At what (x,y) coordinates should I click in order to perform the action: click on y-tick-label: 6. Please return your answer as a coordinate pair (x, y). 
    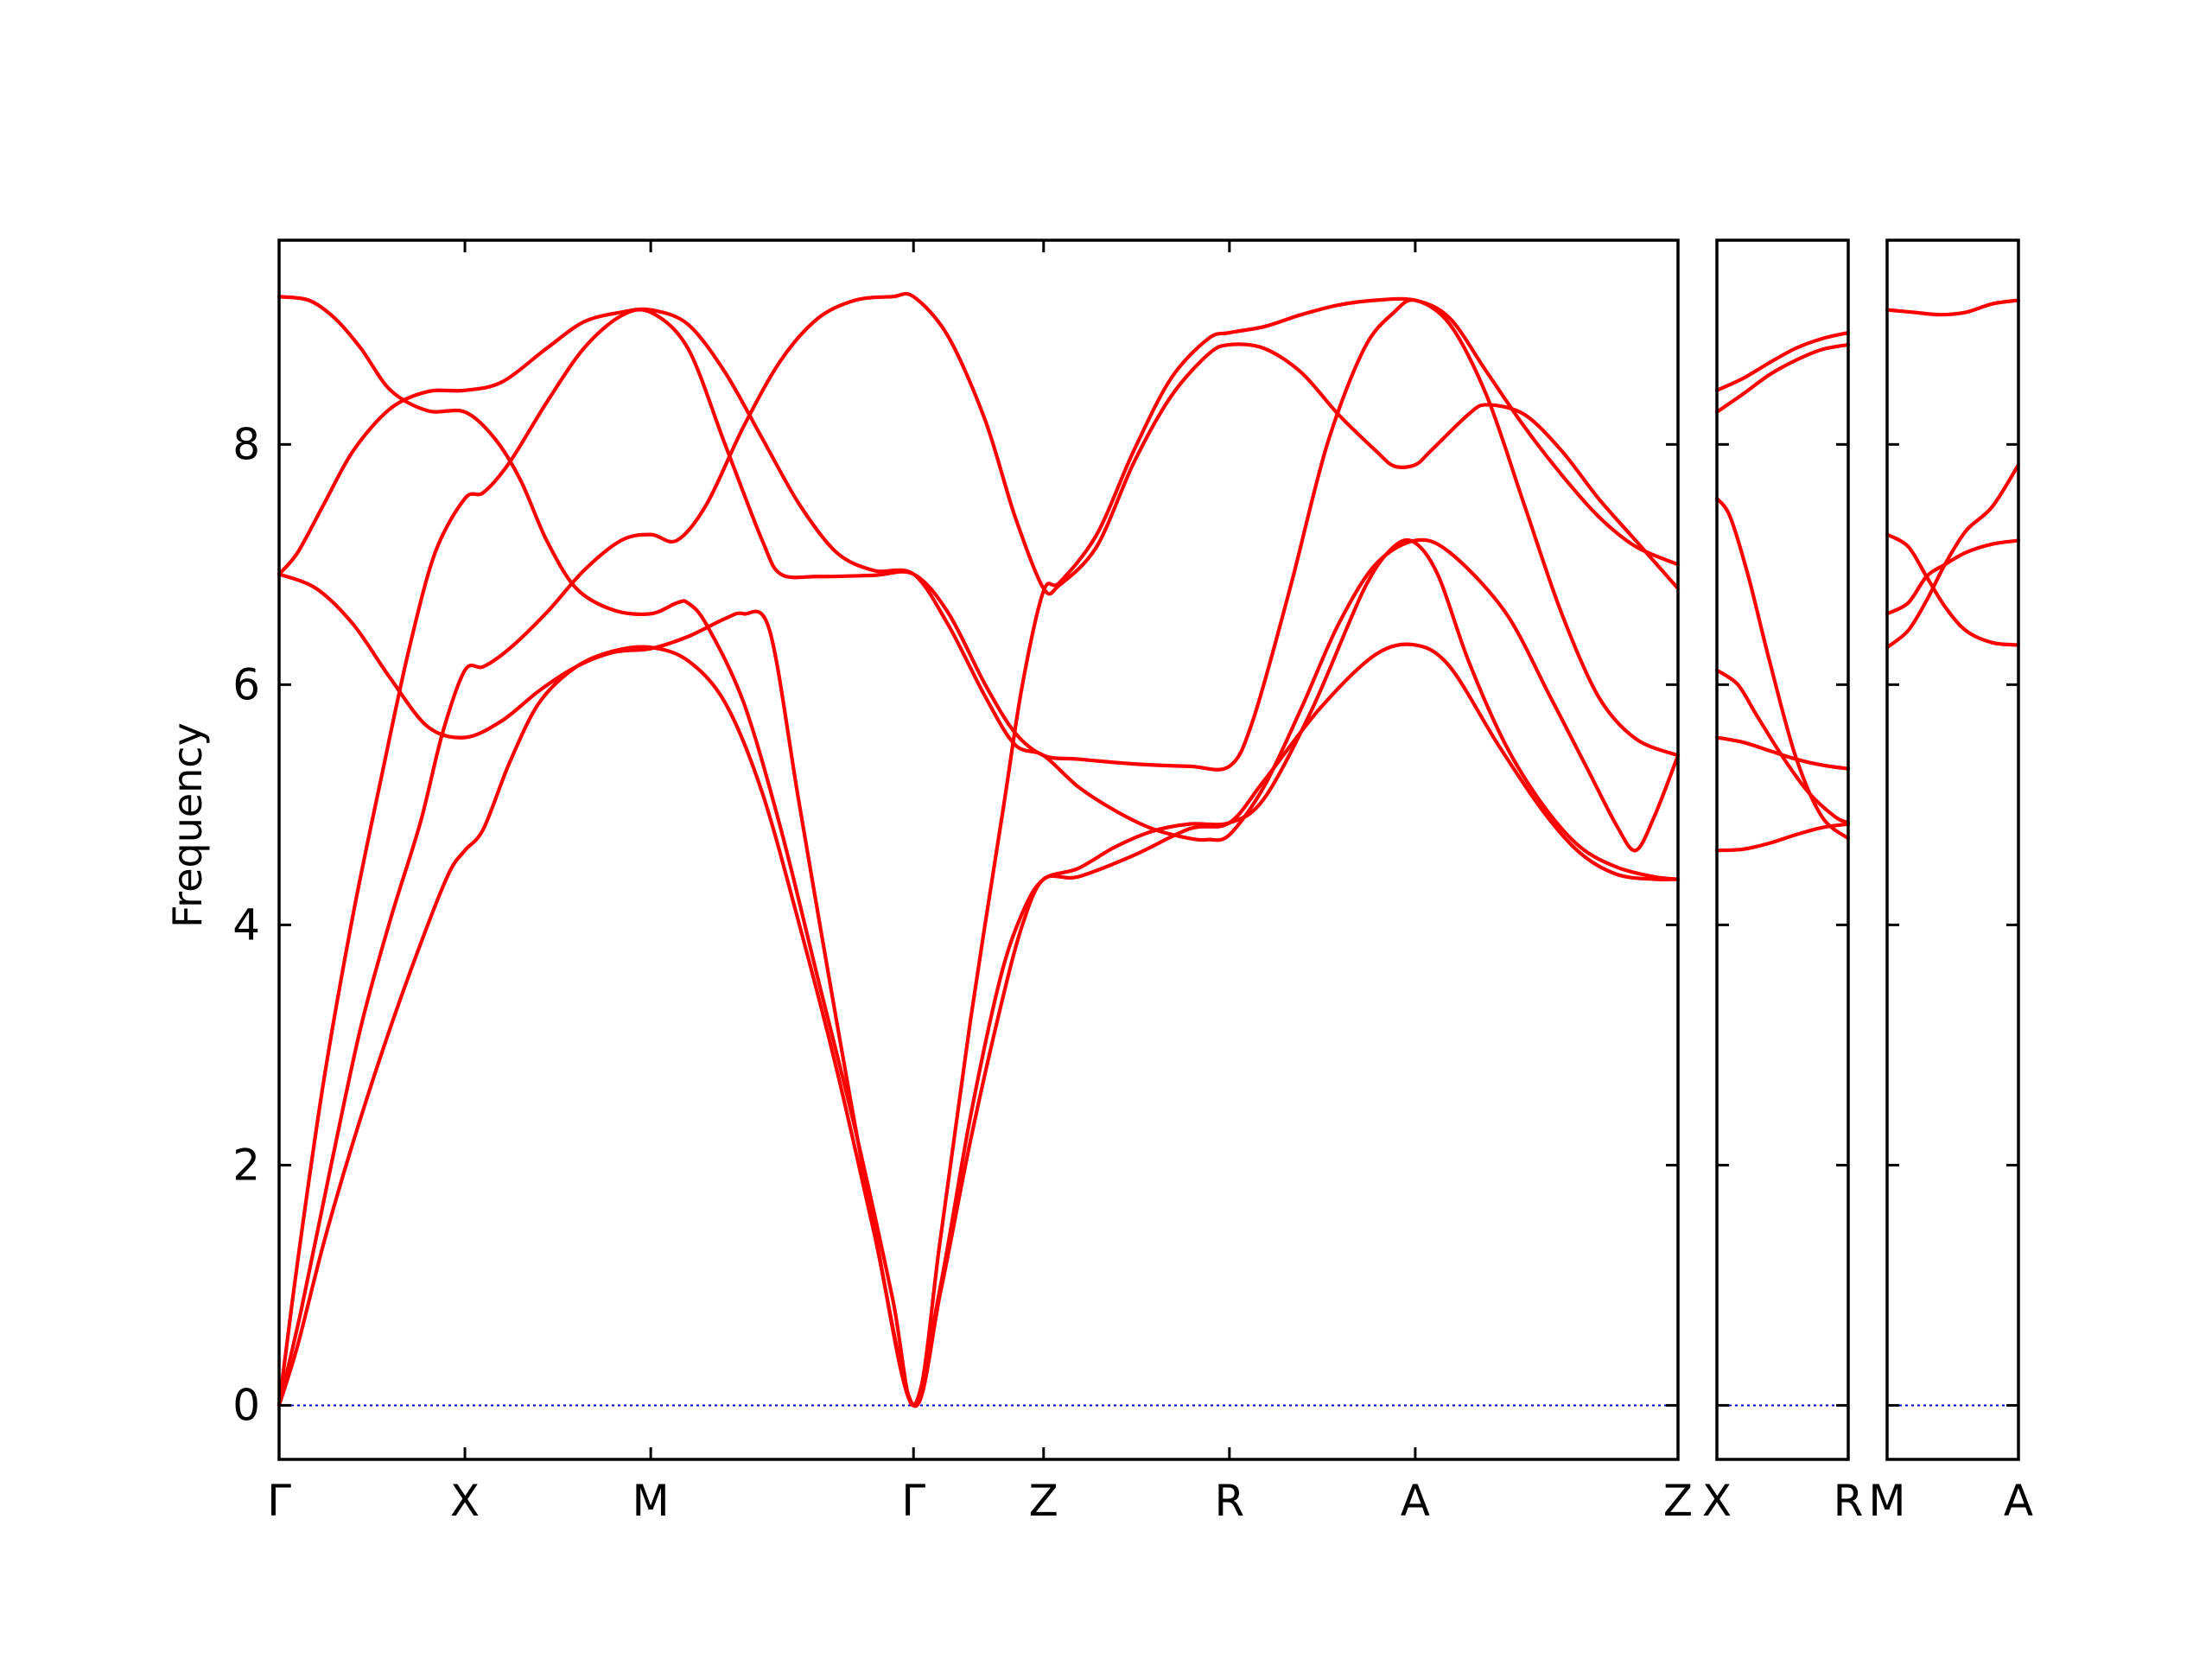
    Looking at the image, I should click on (246, 684).